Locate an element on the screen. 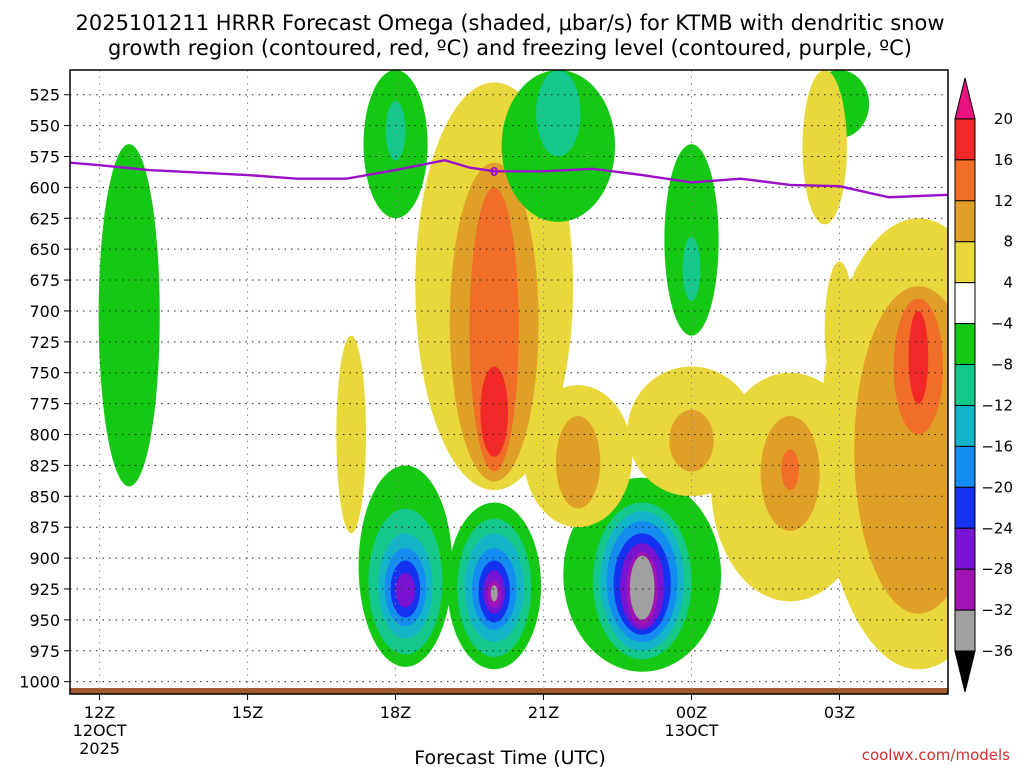  colorbar-label-3: 8 is located at coordinates (1008, 242).